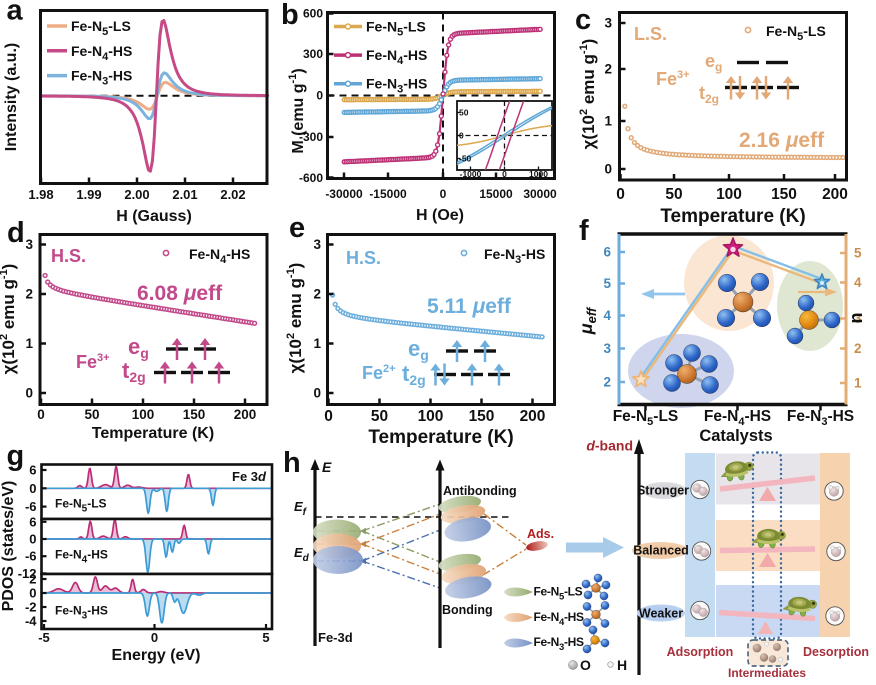 This screenshot has width=876, height=685. I want to click on svg-text: 600, so click(313, 14).